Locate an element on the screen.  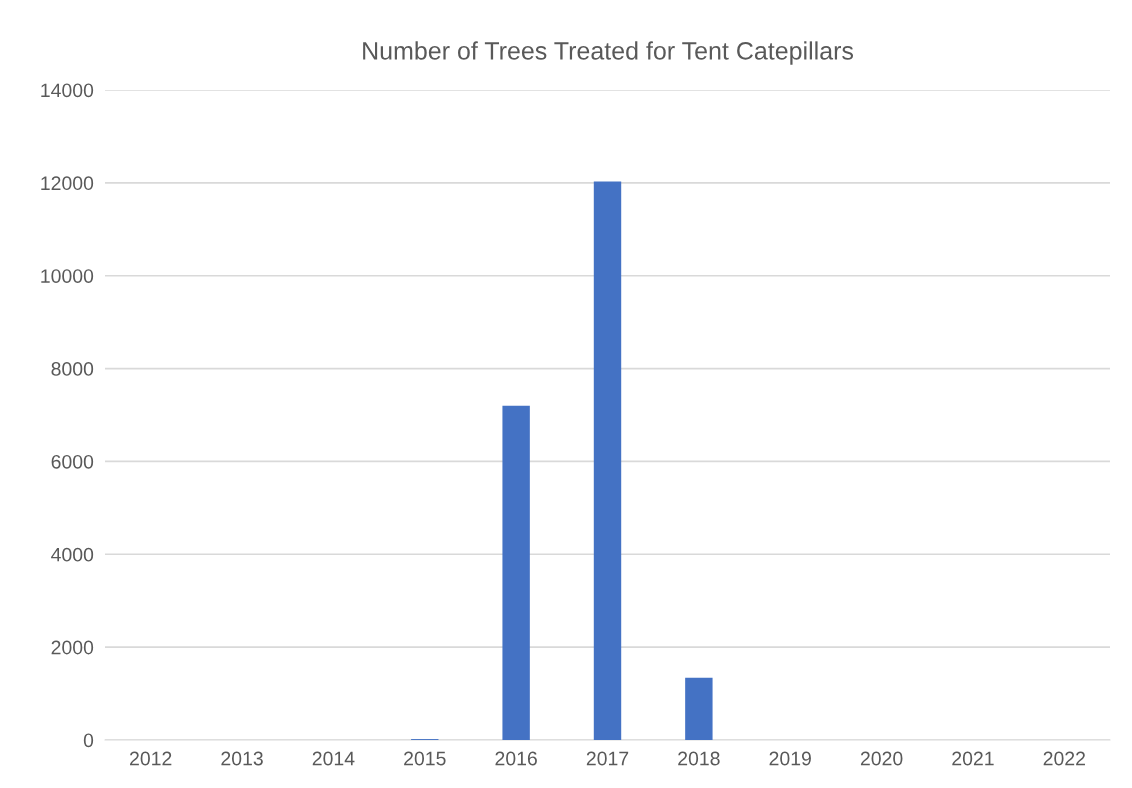
y-tick-label: 8000 is located at coordinates (72, 369).